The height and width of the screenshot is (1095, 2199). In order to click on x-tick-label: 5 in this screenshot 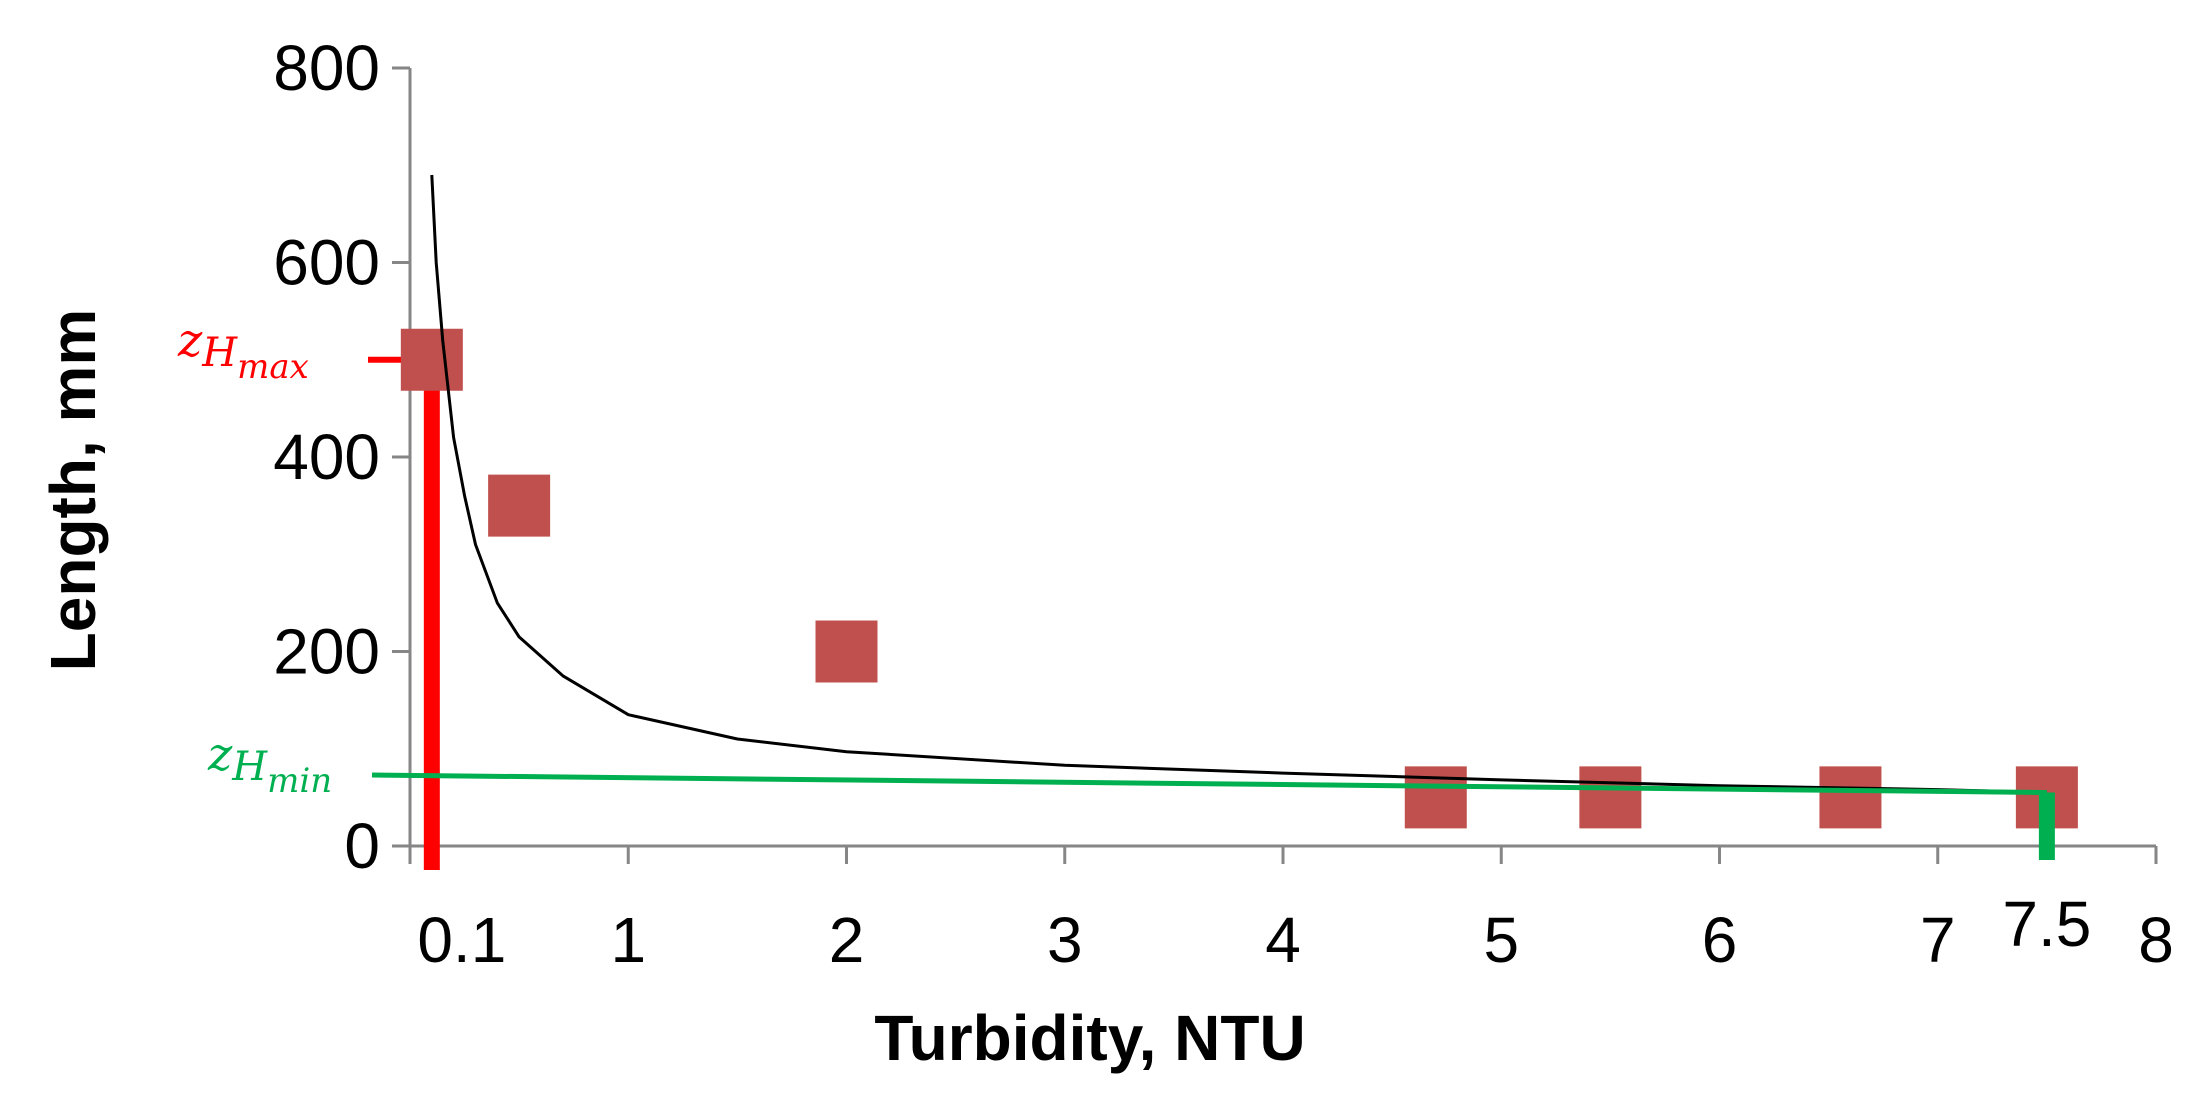, I will do `click(1501, 940)`.